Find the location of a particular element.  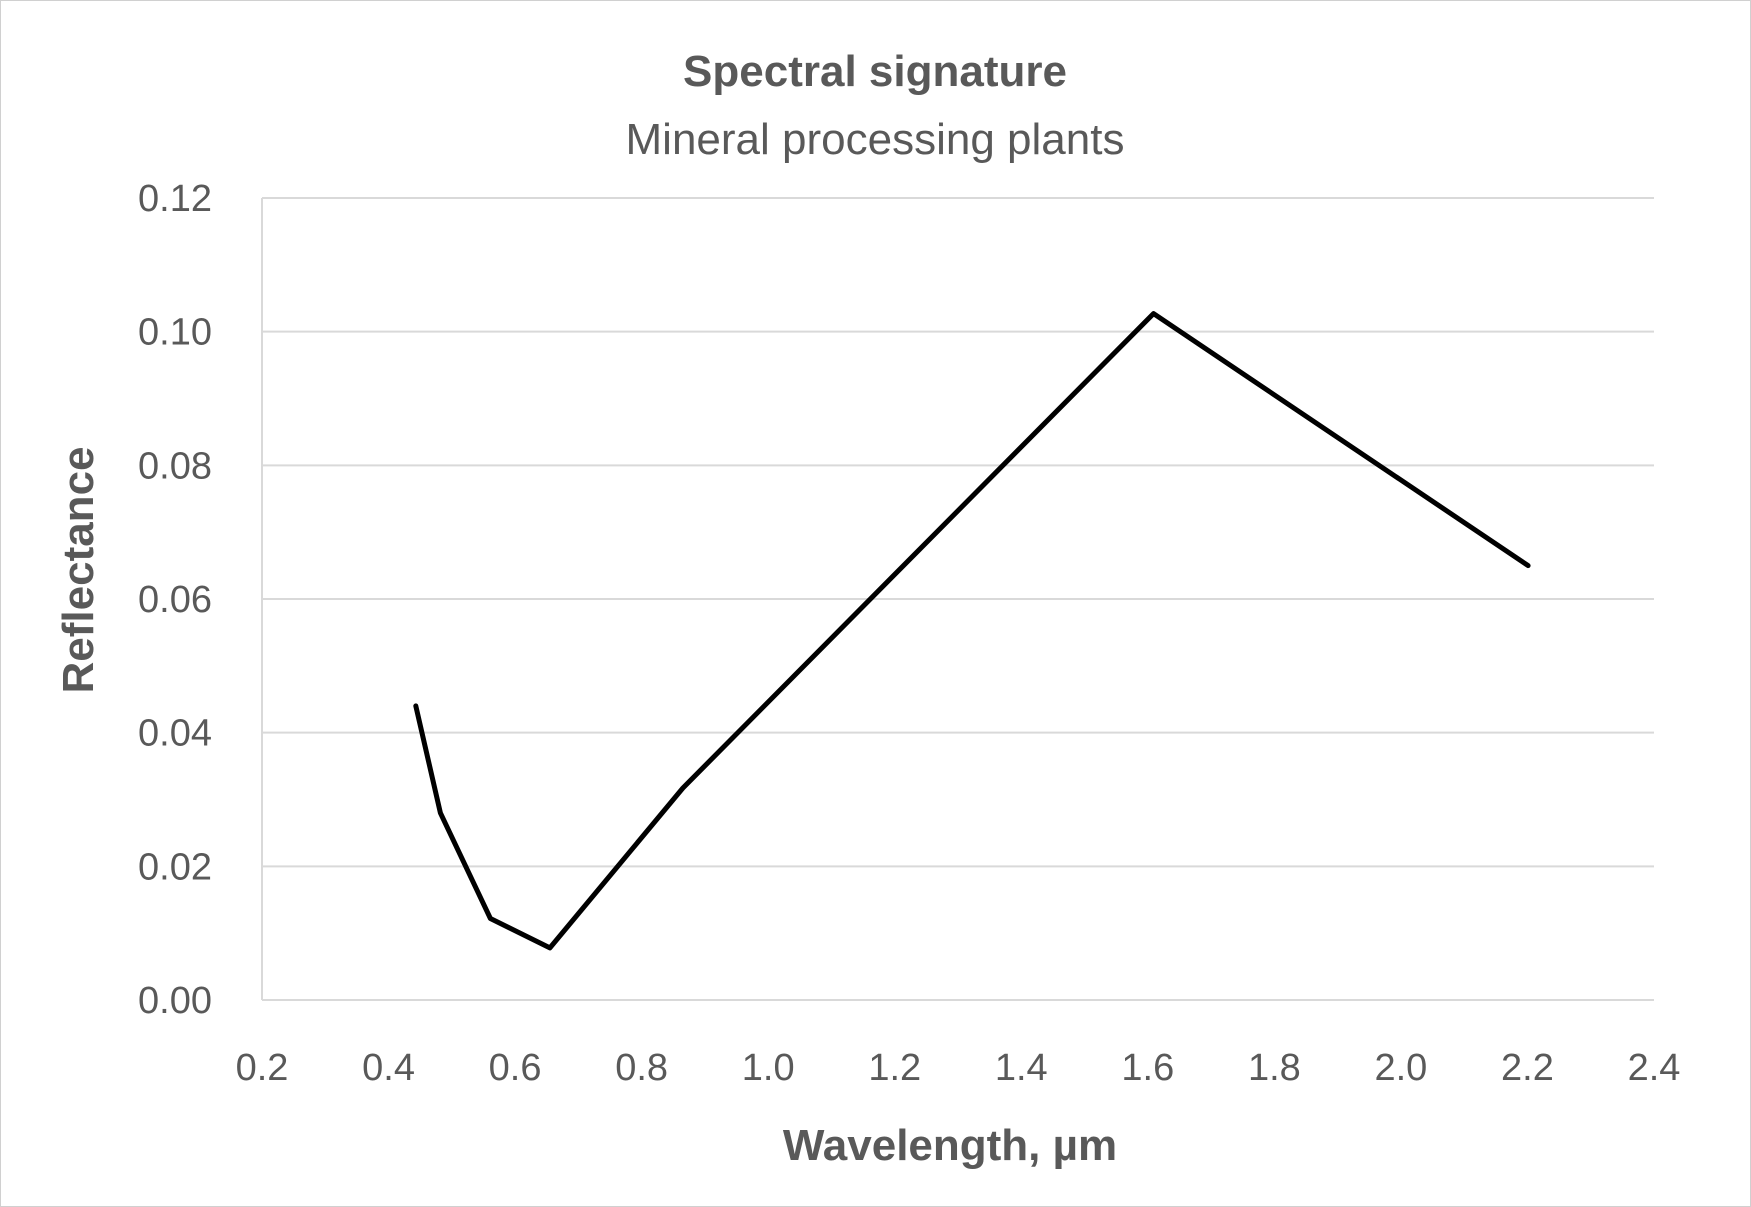

x-tick-label: 0.2 is located at coordinates (262, 1068).